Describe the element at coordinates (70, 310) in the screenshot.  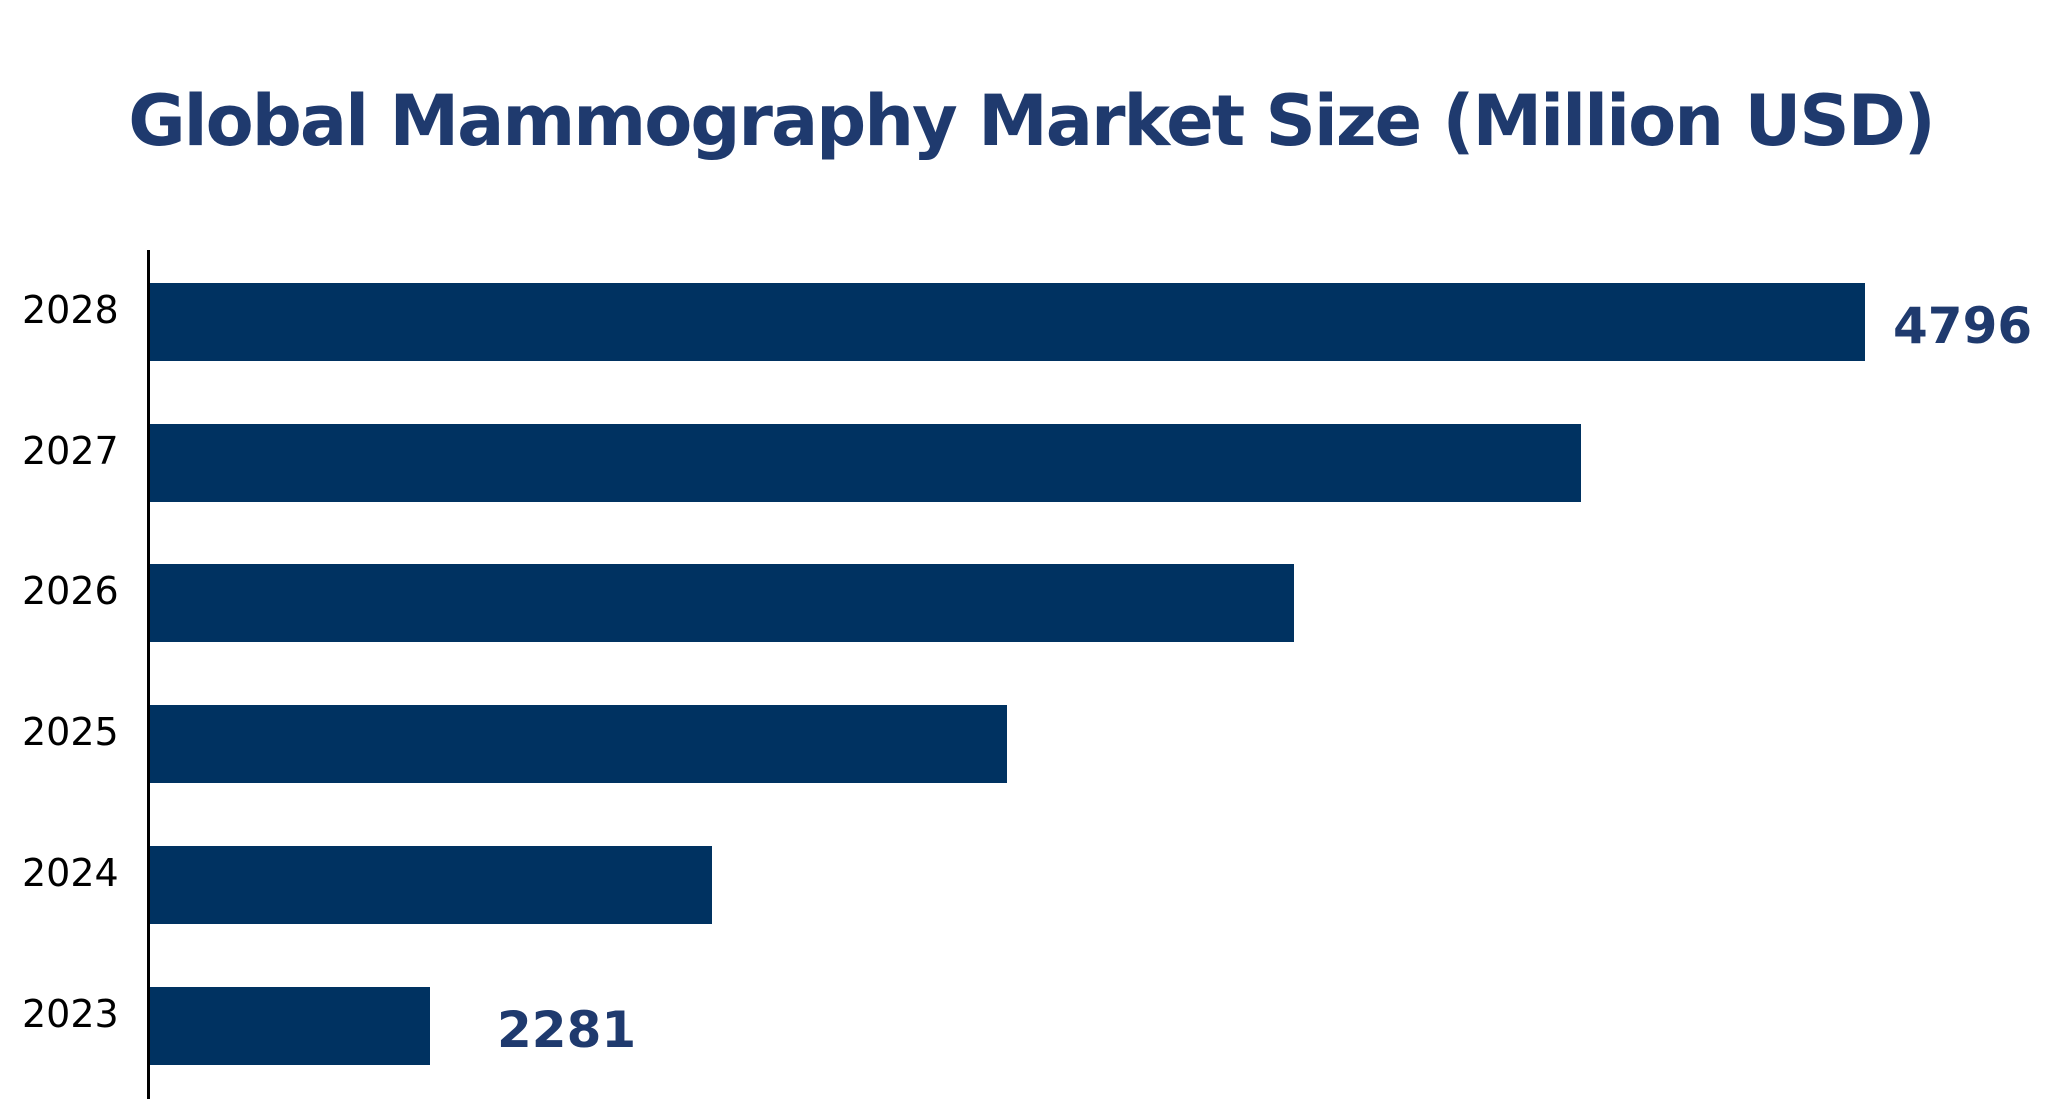
I see `y-tick-label: 2028` at that location.